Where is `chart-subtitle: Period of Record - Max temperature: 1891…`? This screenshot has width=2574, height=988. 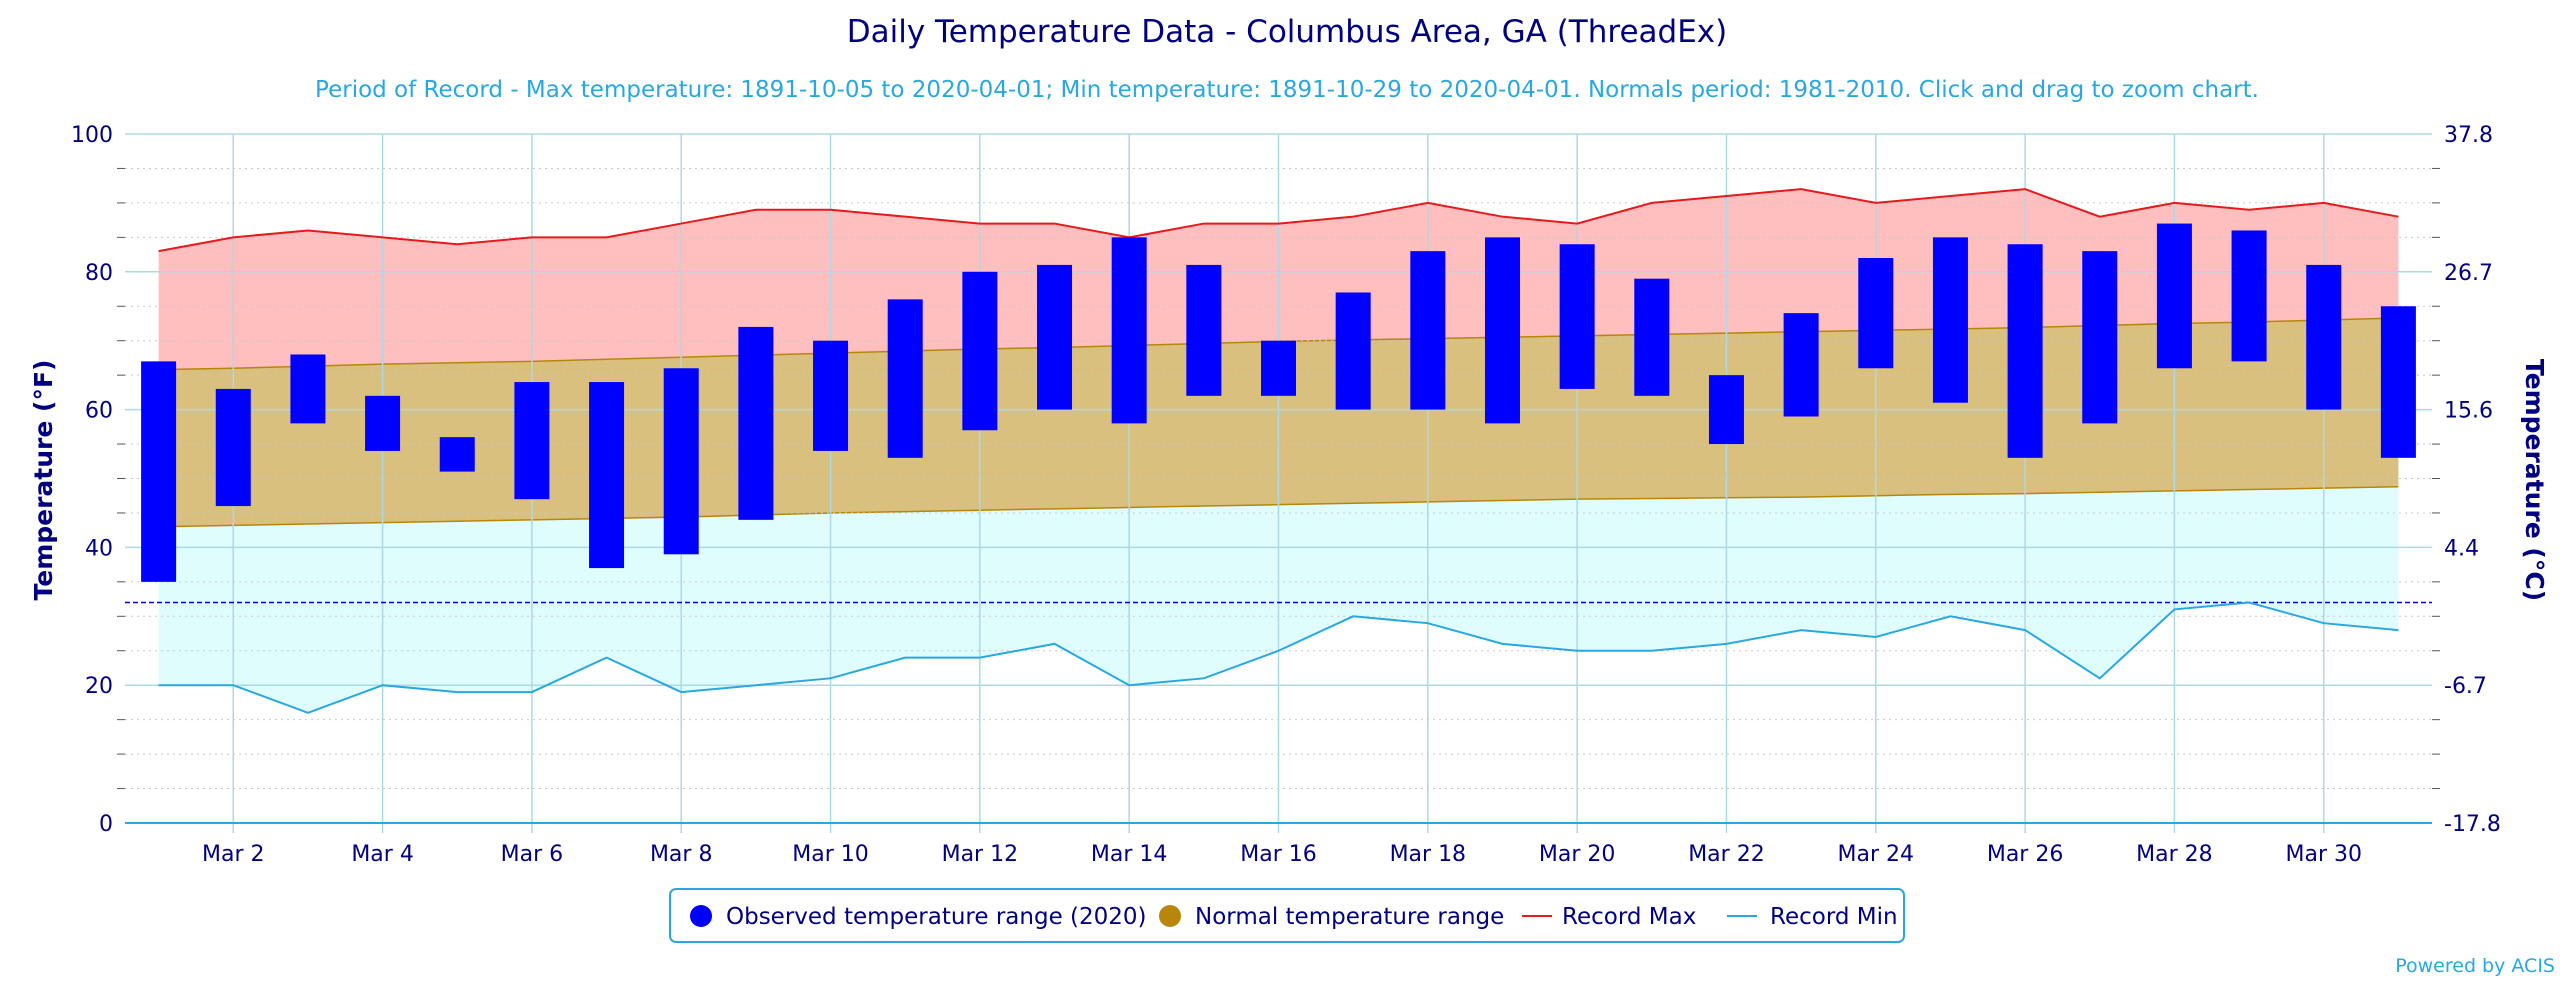 chart-subtitle: Period of Record - Max temperature: 1891… is located at coordinates (1287, 90).